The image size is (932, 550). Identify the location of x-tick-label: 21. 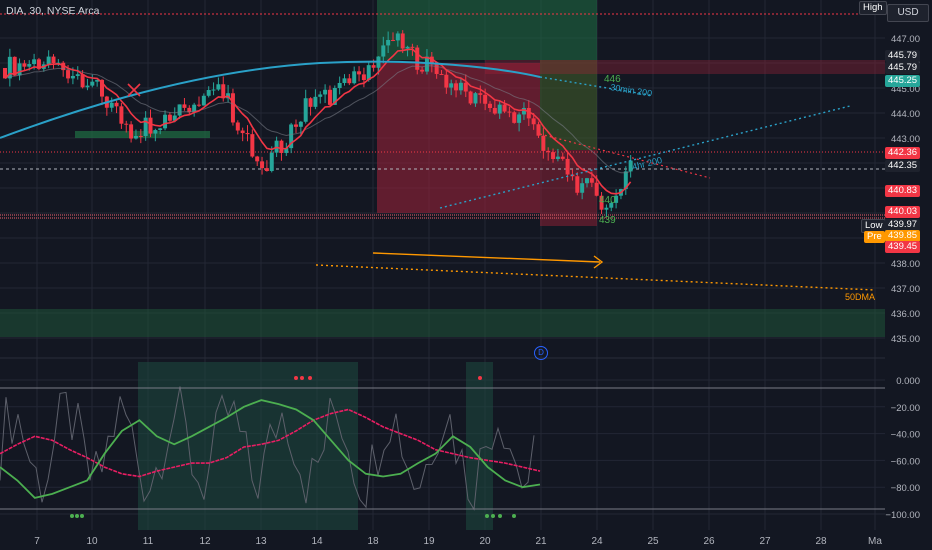
(541, 541).